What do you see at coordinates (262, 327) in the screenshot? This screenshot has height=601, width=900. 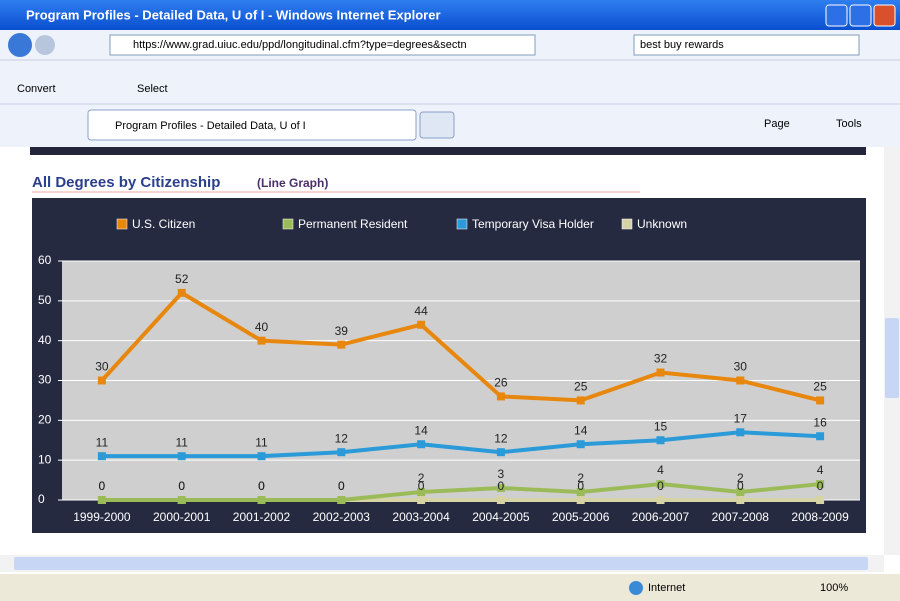 I see `data-label: 40` at bounding box center [262, 327].